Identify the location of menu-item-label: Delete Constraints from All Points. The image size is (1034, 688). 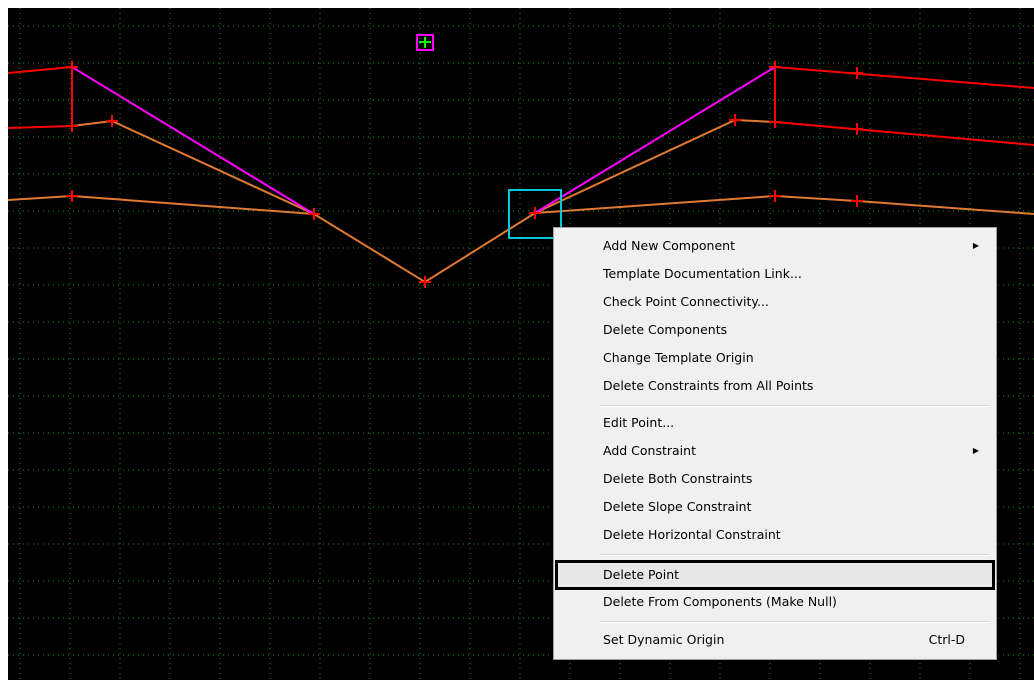
(708, 385).